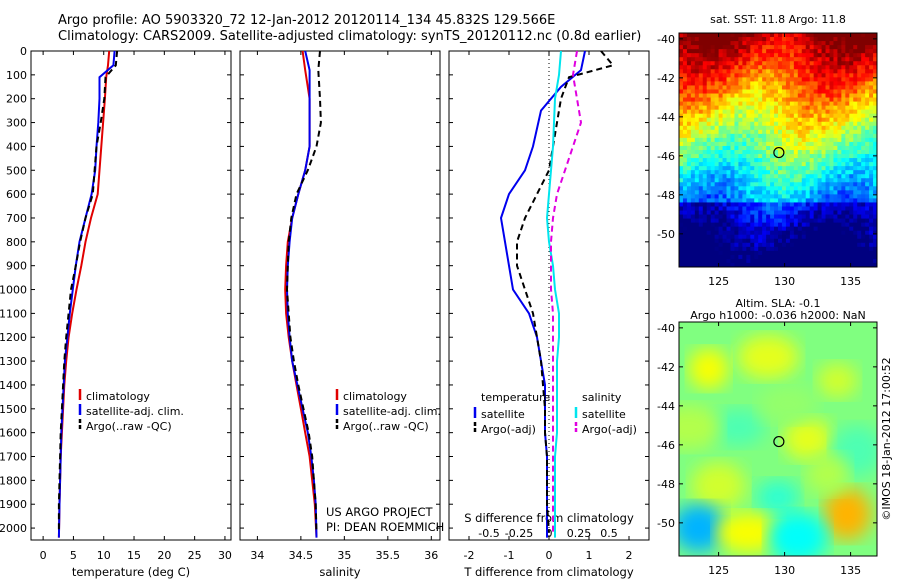 The width and height of the screenshot is (900, 580). What do you see at coordinates (609, 533) in the screenshot?
I see `s-tick-label: 0.5` at bounding box center [609, 533].